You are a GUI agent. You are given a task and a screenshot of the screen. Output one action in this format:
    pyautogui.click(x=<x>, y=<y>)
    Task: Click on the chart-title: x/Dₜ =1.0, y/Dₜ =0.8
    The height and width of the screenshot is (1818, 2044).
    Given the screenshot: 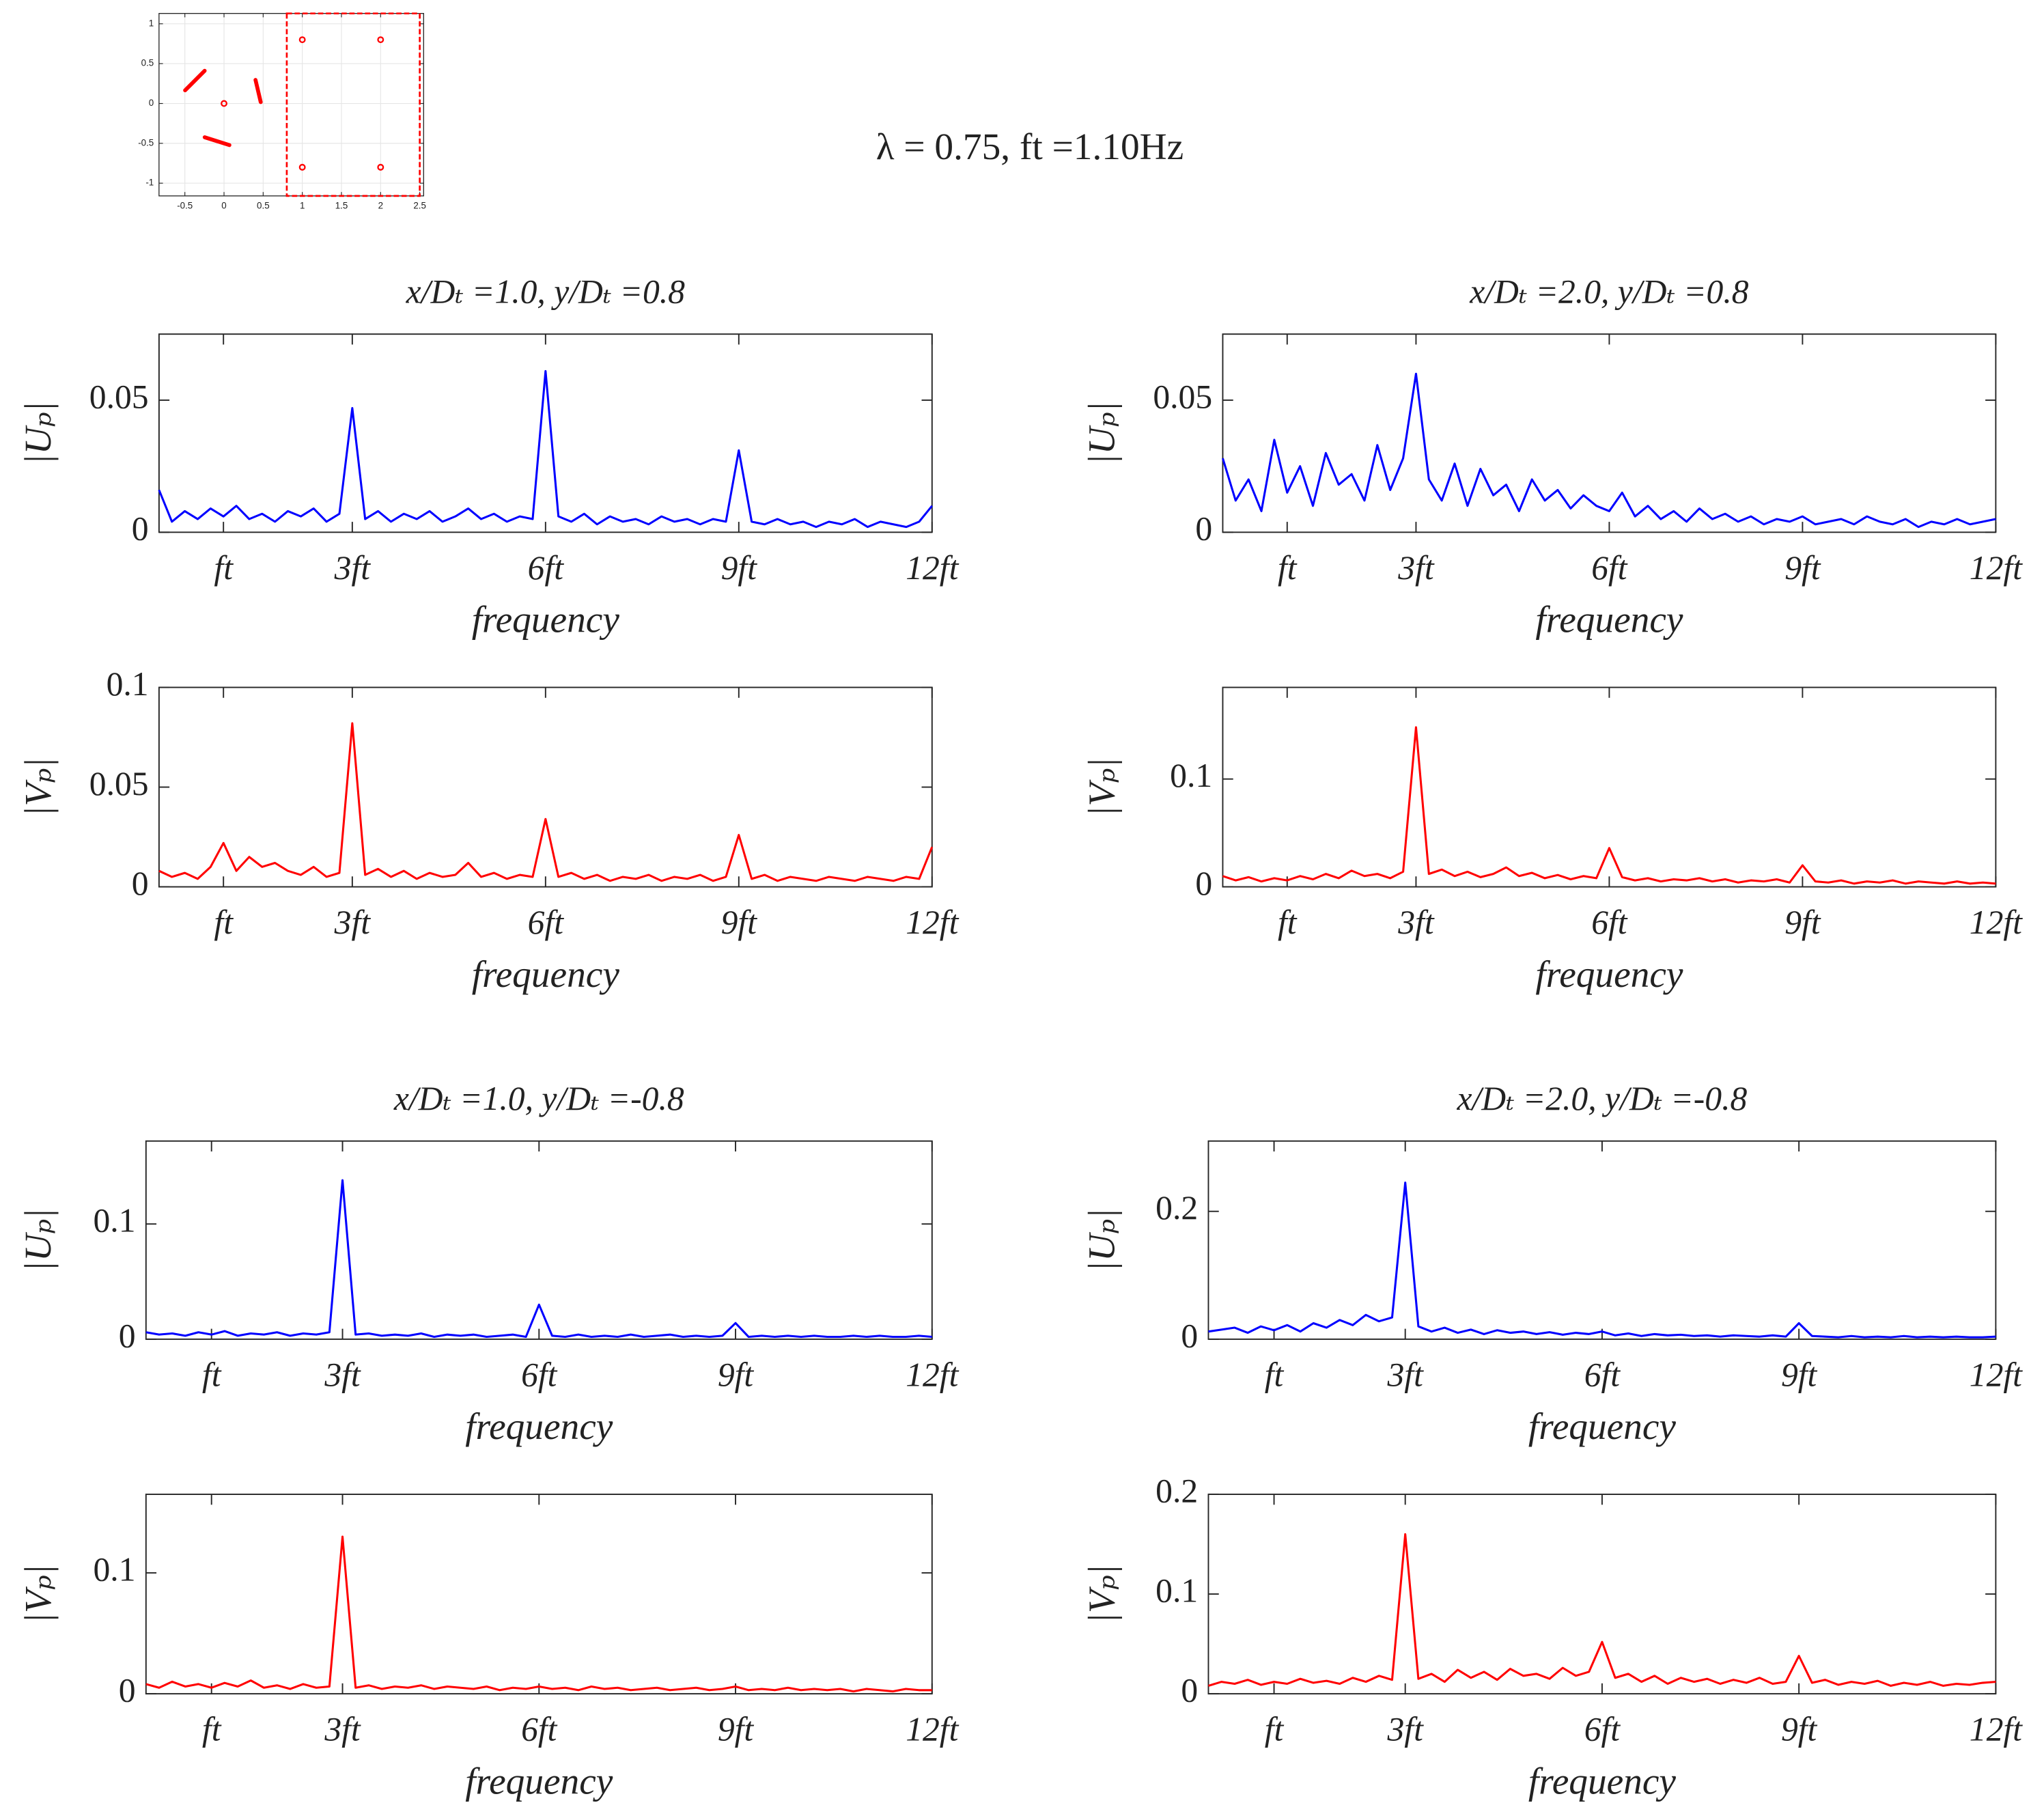 What is the action you would take?
    pyautogui.click(x=546, y=291)
    